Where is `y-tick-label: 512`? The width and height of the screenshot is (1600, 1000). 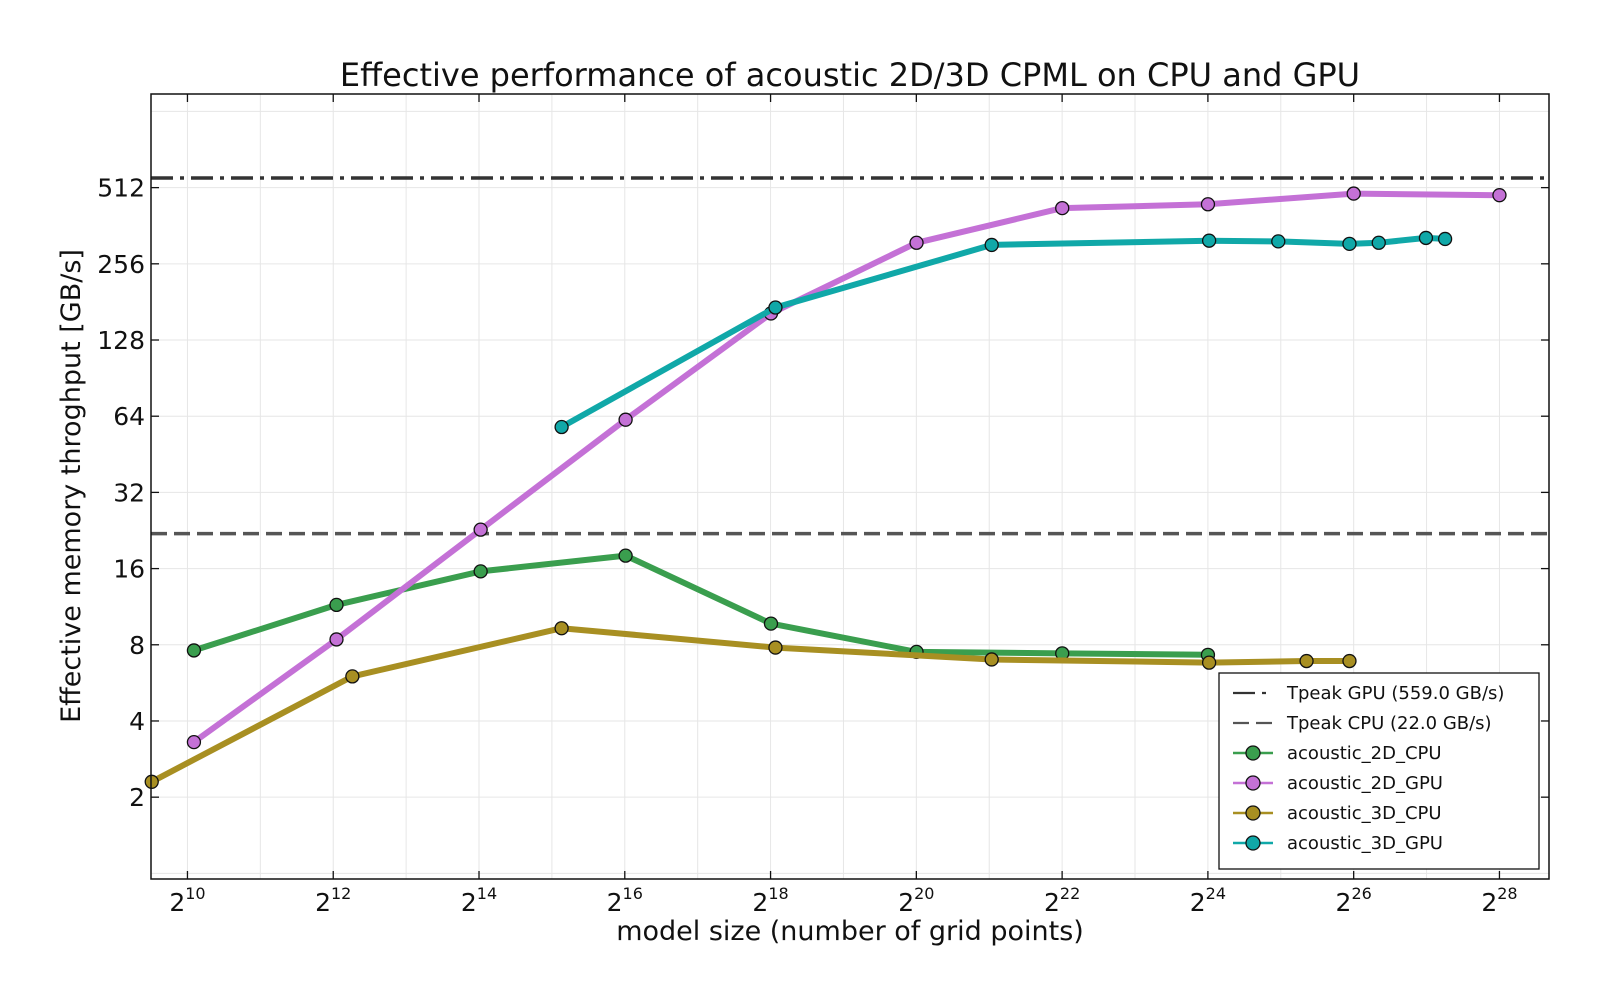
y-tick-label: 512 is located at coordinates (121, 188).